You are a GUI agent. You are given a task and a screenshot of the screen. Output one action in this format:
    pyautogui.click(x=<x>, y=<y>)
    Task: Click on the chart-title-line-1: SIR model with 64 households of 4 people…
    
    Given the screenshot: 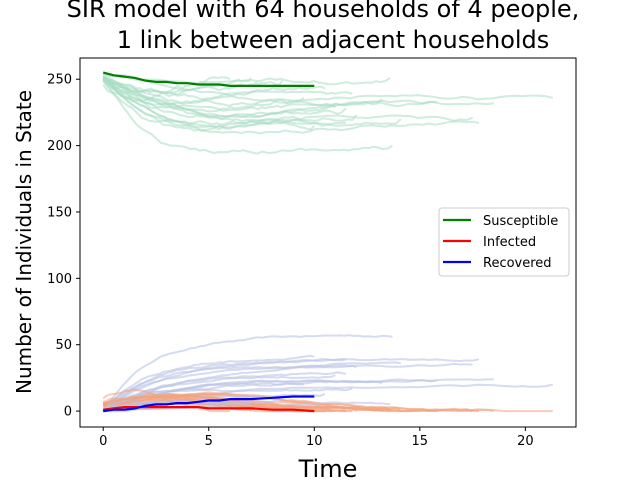 What is the action you would take?
    pyautogui.click(x=323, y=11)
    